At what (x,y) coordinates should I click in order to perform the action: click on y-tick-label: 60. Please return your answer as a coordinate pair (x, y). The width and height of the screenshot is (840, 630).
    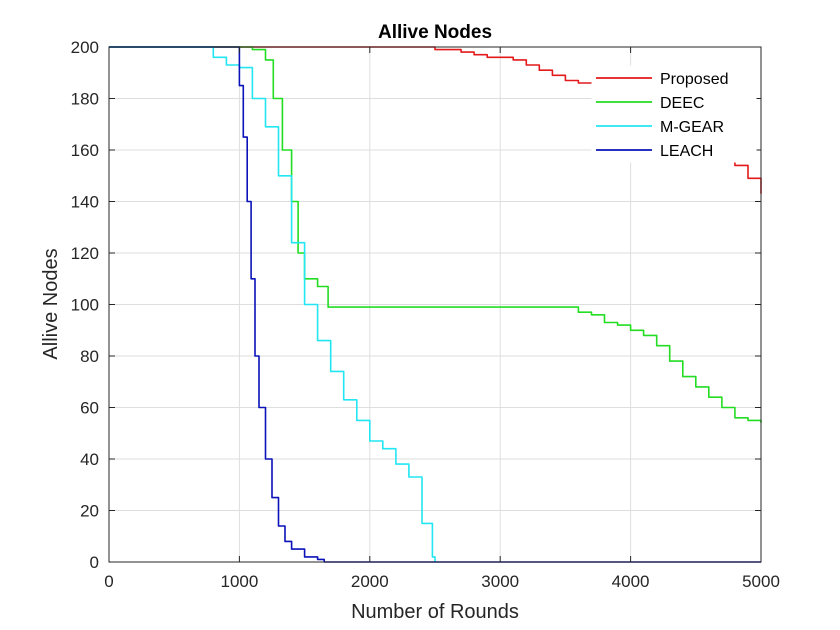
    Looking at the image, I should click on (89, 408).